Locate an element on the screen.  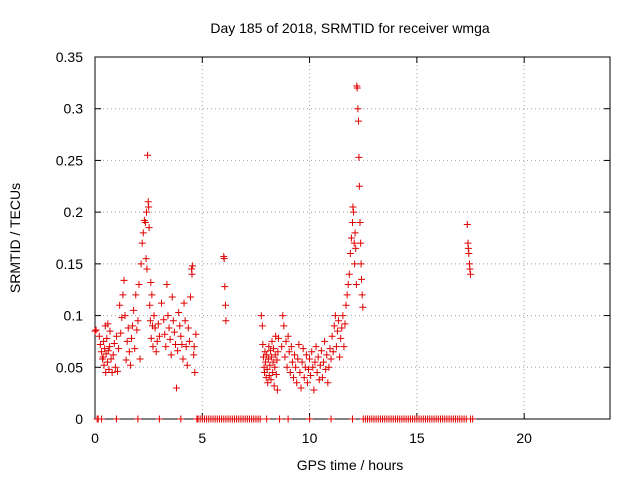
y-tick-label: 0.2 is located at coordinates (74, 212).